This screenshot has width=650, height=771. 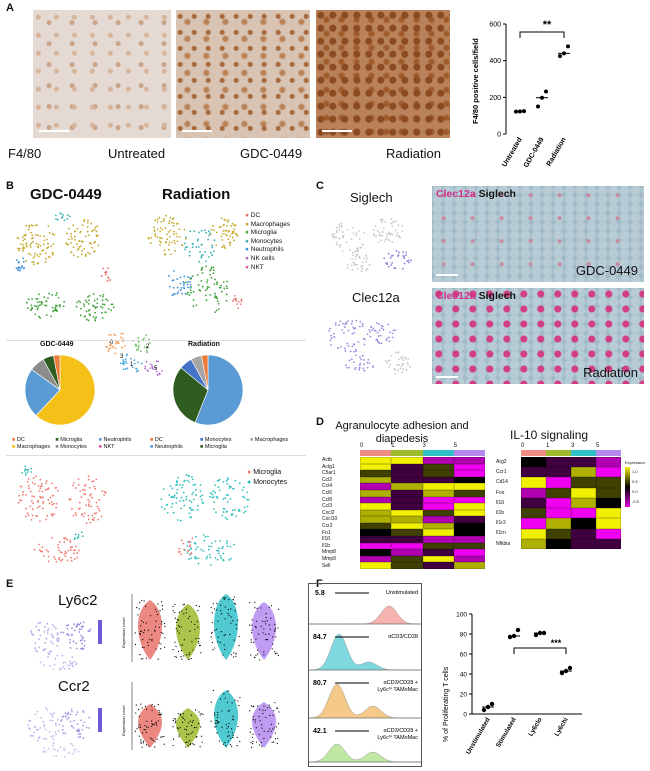 What do you see at coordinates (271, 153) in the screenshot?
I see `label-gdc0449: GDC-0449` at bounding box center [271, 153].